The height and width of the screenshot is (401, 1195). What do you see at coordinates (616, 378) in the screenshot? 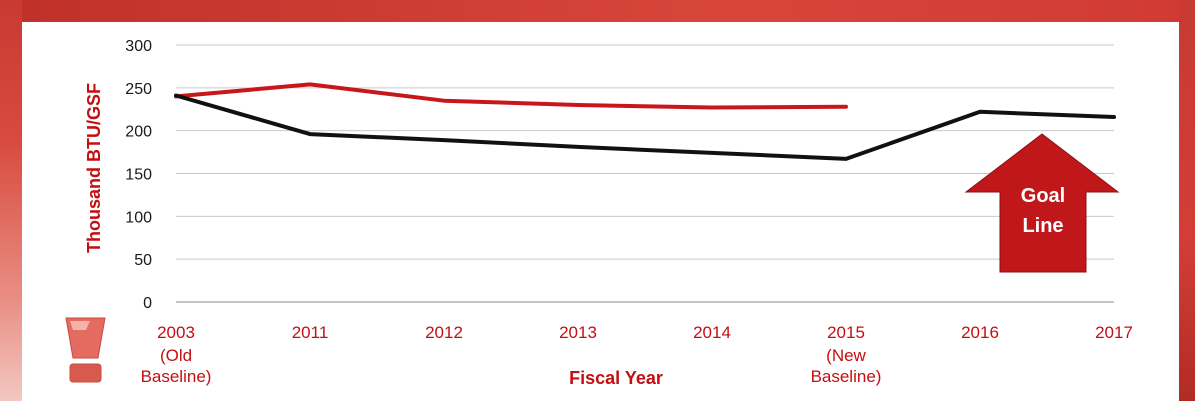
I see `x-axis-title: Fiscal Year` at bounding box center [616, 378].